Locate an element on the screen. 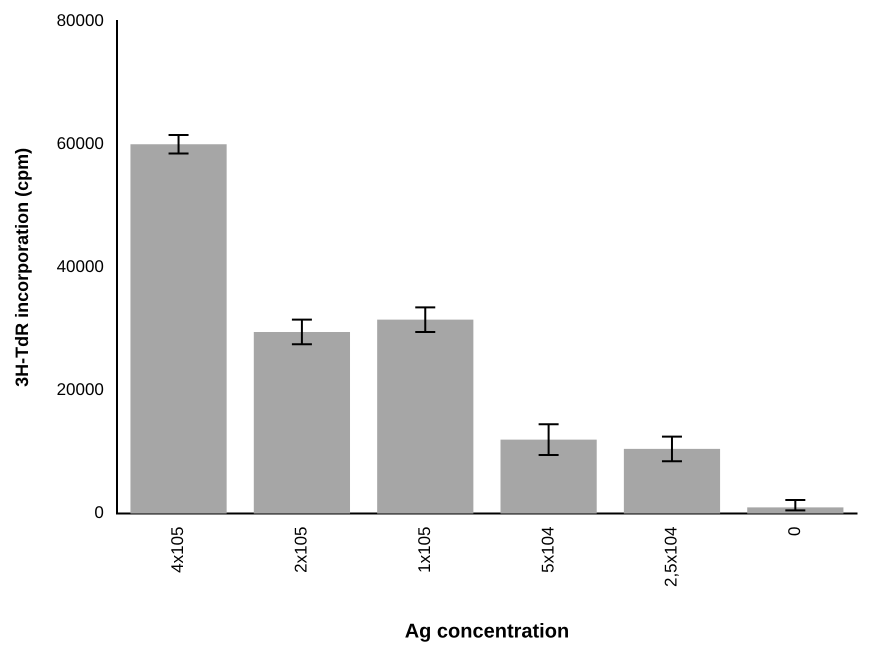 The height and width of the screenshot is (657, 885). y-tick-label: 0 is located at coordinates (99, 512).